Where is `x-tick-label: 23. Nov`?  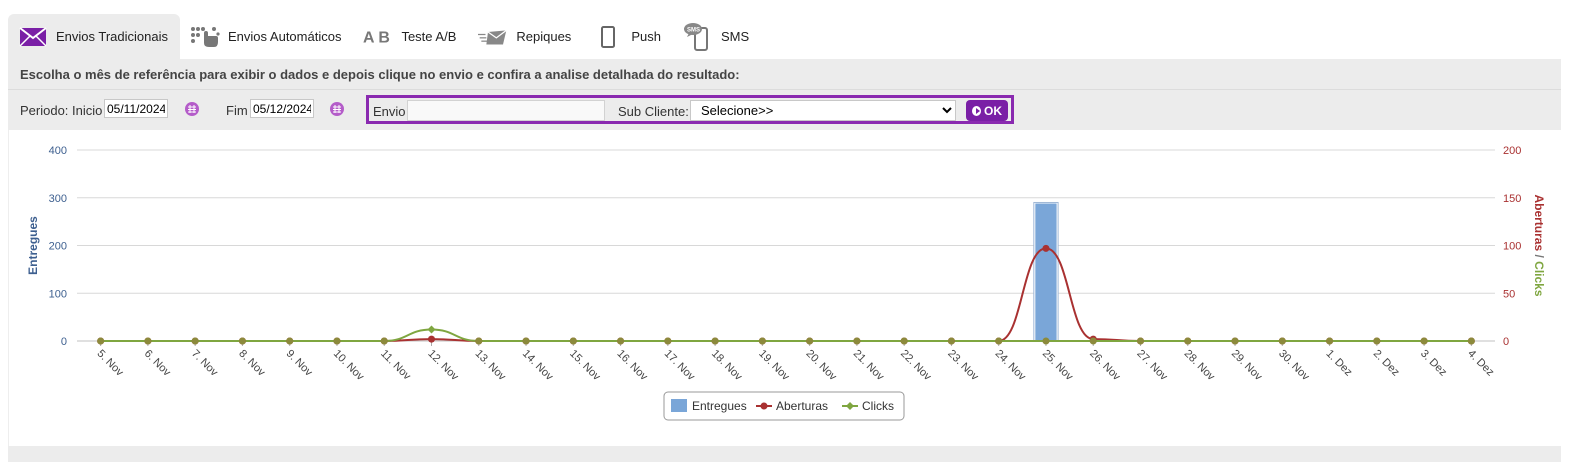 x-tick-label: 23. Nov is located at coordinates (963, 366).